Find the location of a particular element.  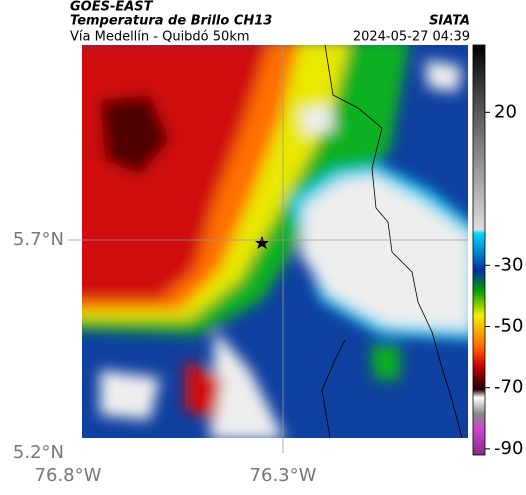

source: SIATA is located at coordinates (449, 21).